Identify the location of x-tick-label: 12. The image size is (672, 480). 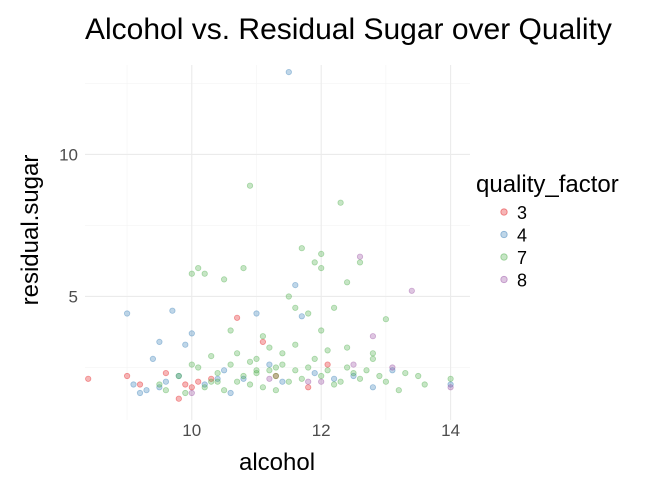
(321, 430).